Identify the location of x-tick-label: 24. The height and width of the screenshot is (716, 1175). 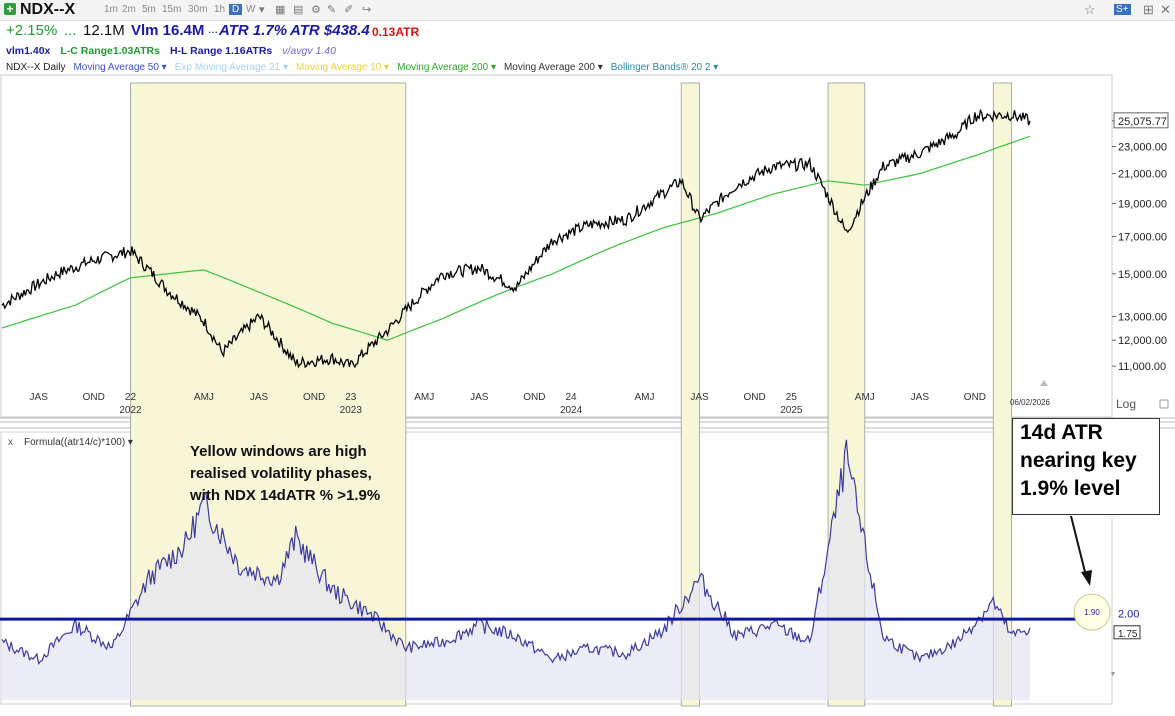
(572, 397).